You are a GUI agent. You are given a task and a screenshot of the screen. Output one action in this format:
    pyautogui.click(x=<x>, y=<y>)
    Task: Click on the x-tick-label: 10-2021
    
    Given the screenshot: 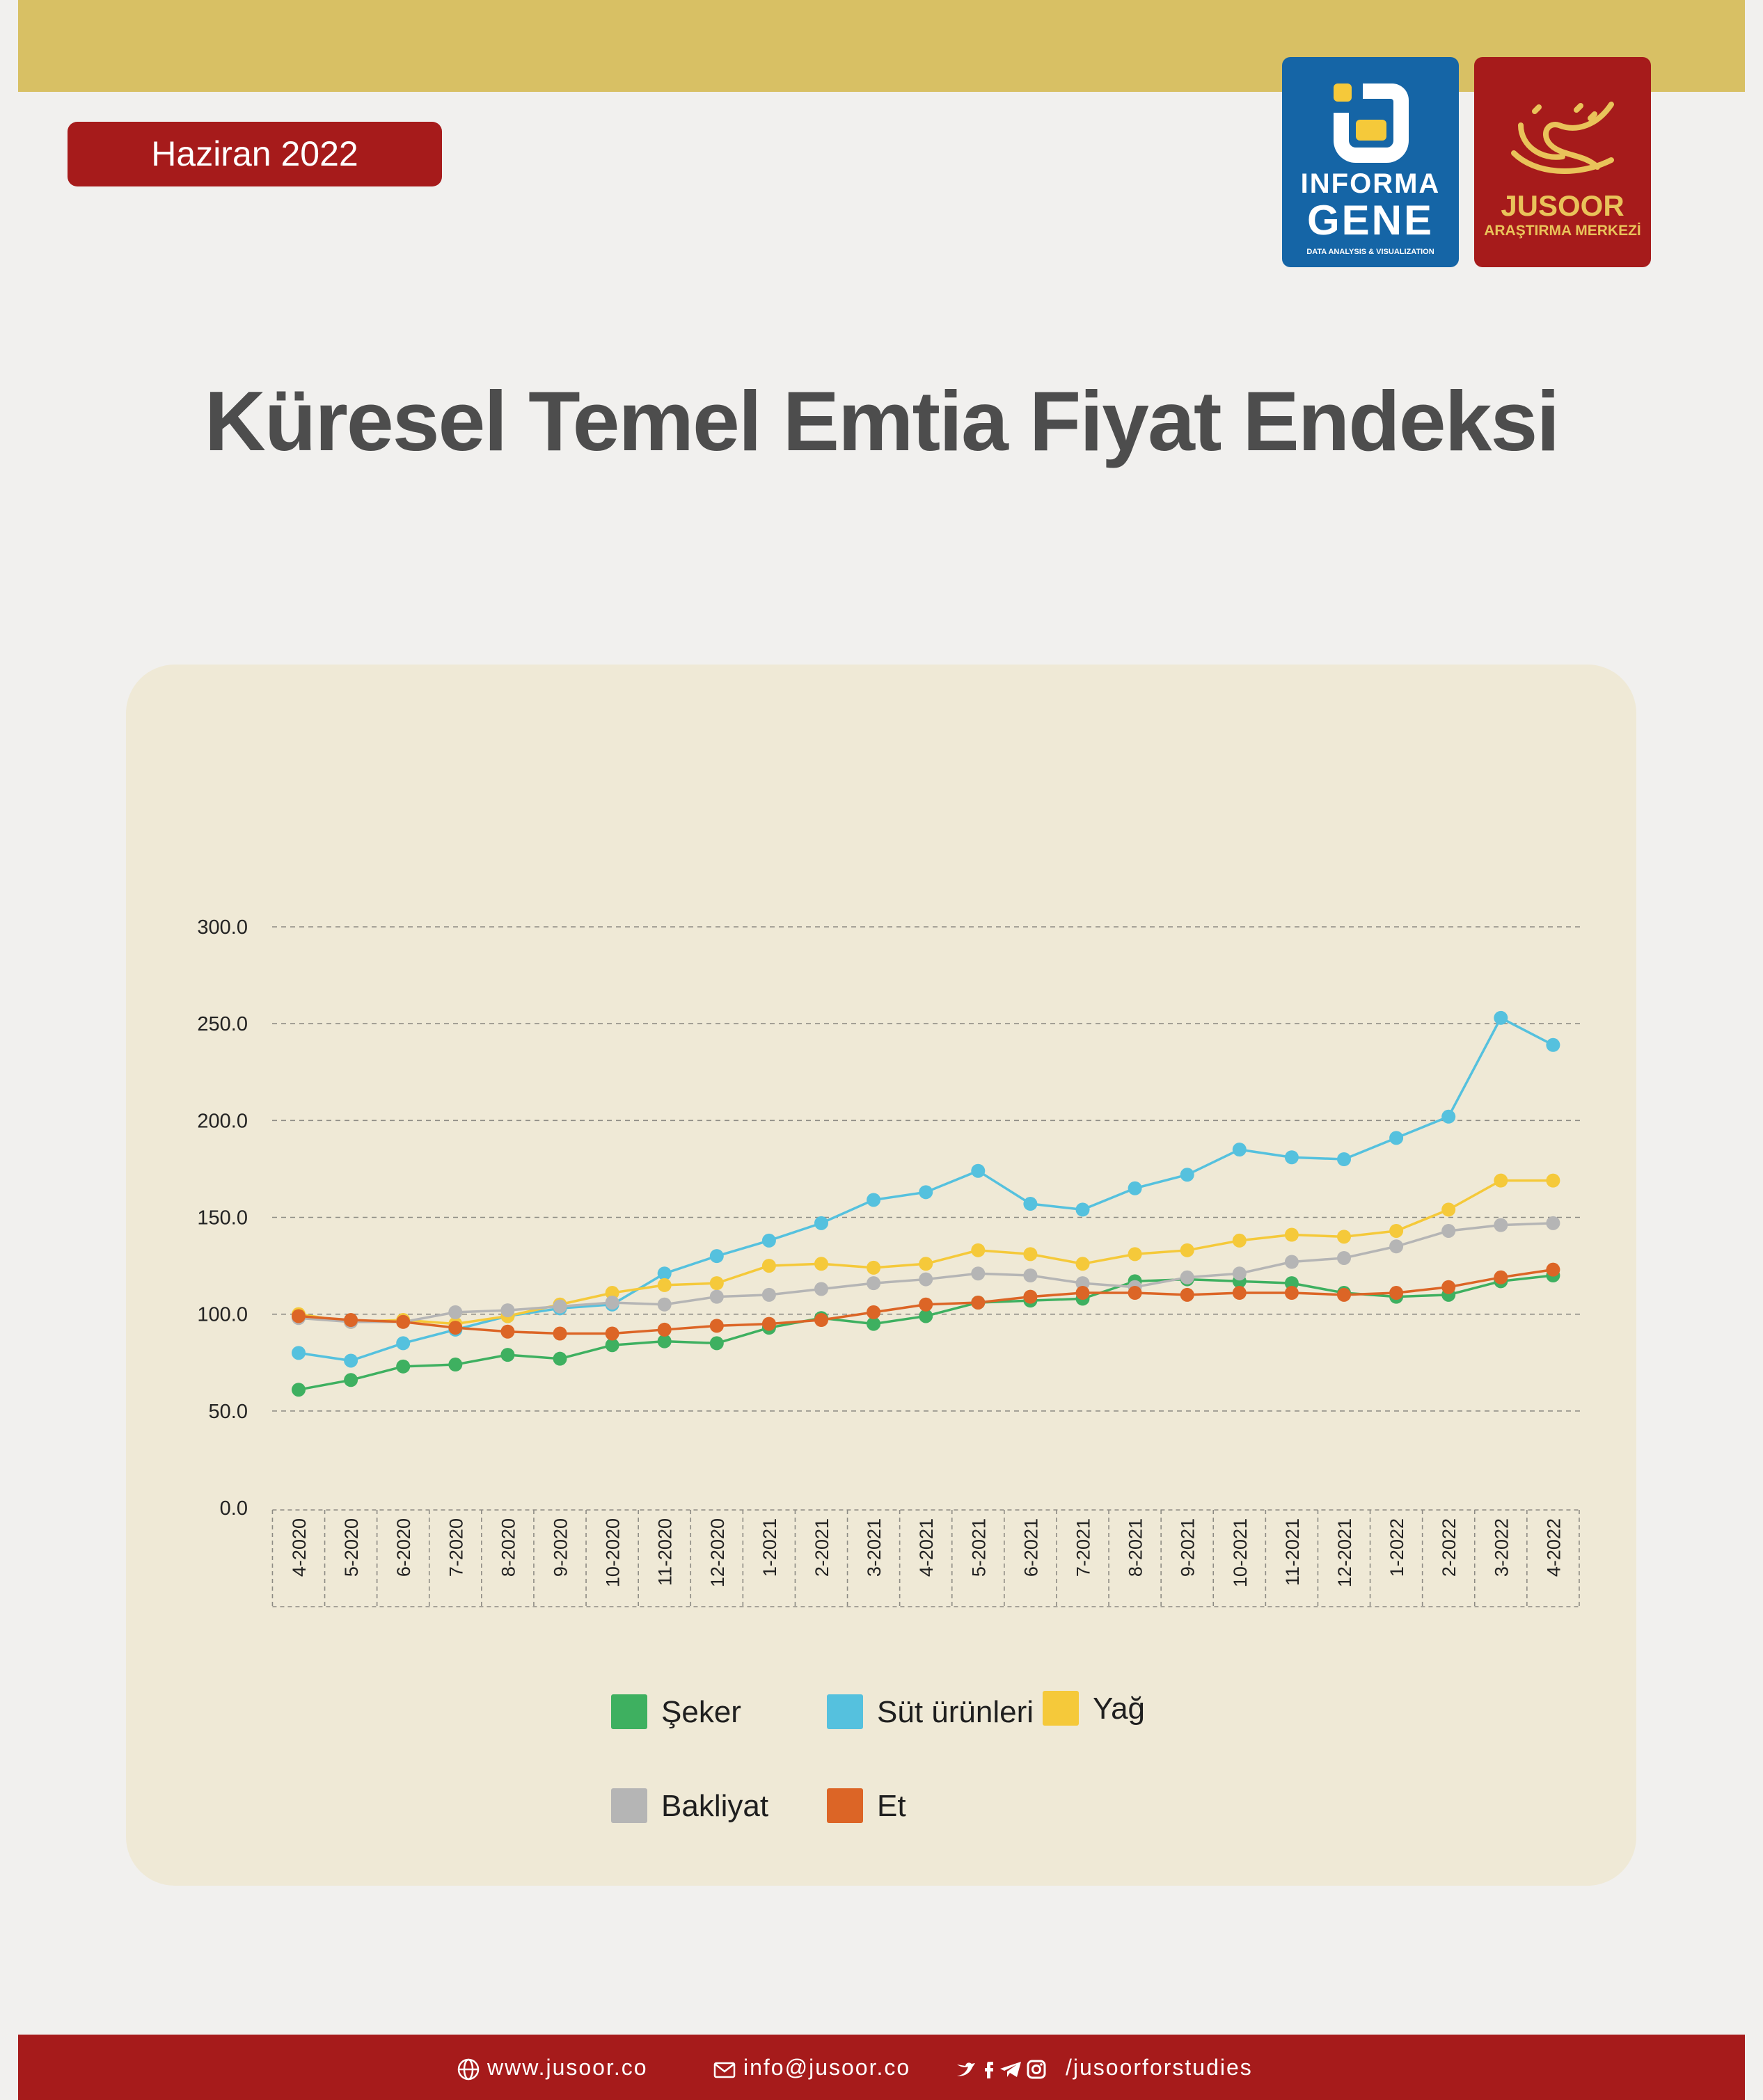 What is the action you would take?
    pyautogui.click(x=1240, y=1552)
    